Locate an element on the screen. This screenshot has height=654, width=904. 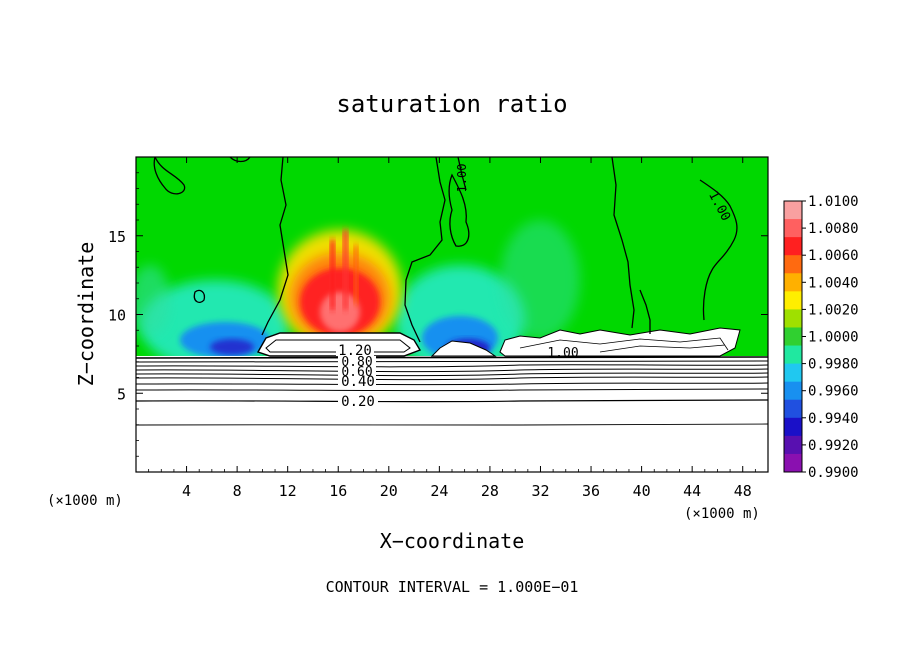
contour-1-00-h is located at coordinates (623, 243).